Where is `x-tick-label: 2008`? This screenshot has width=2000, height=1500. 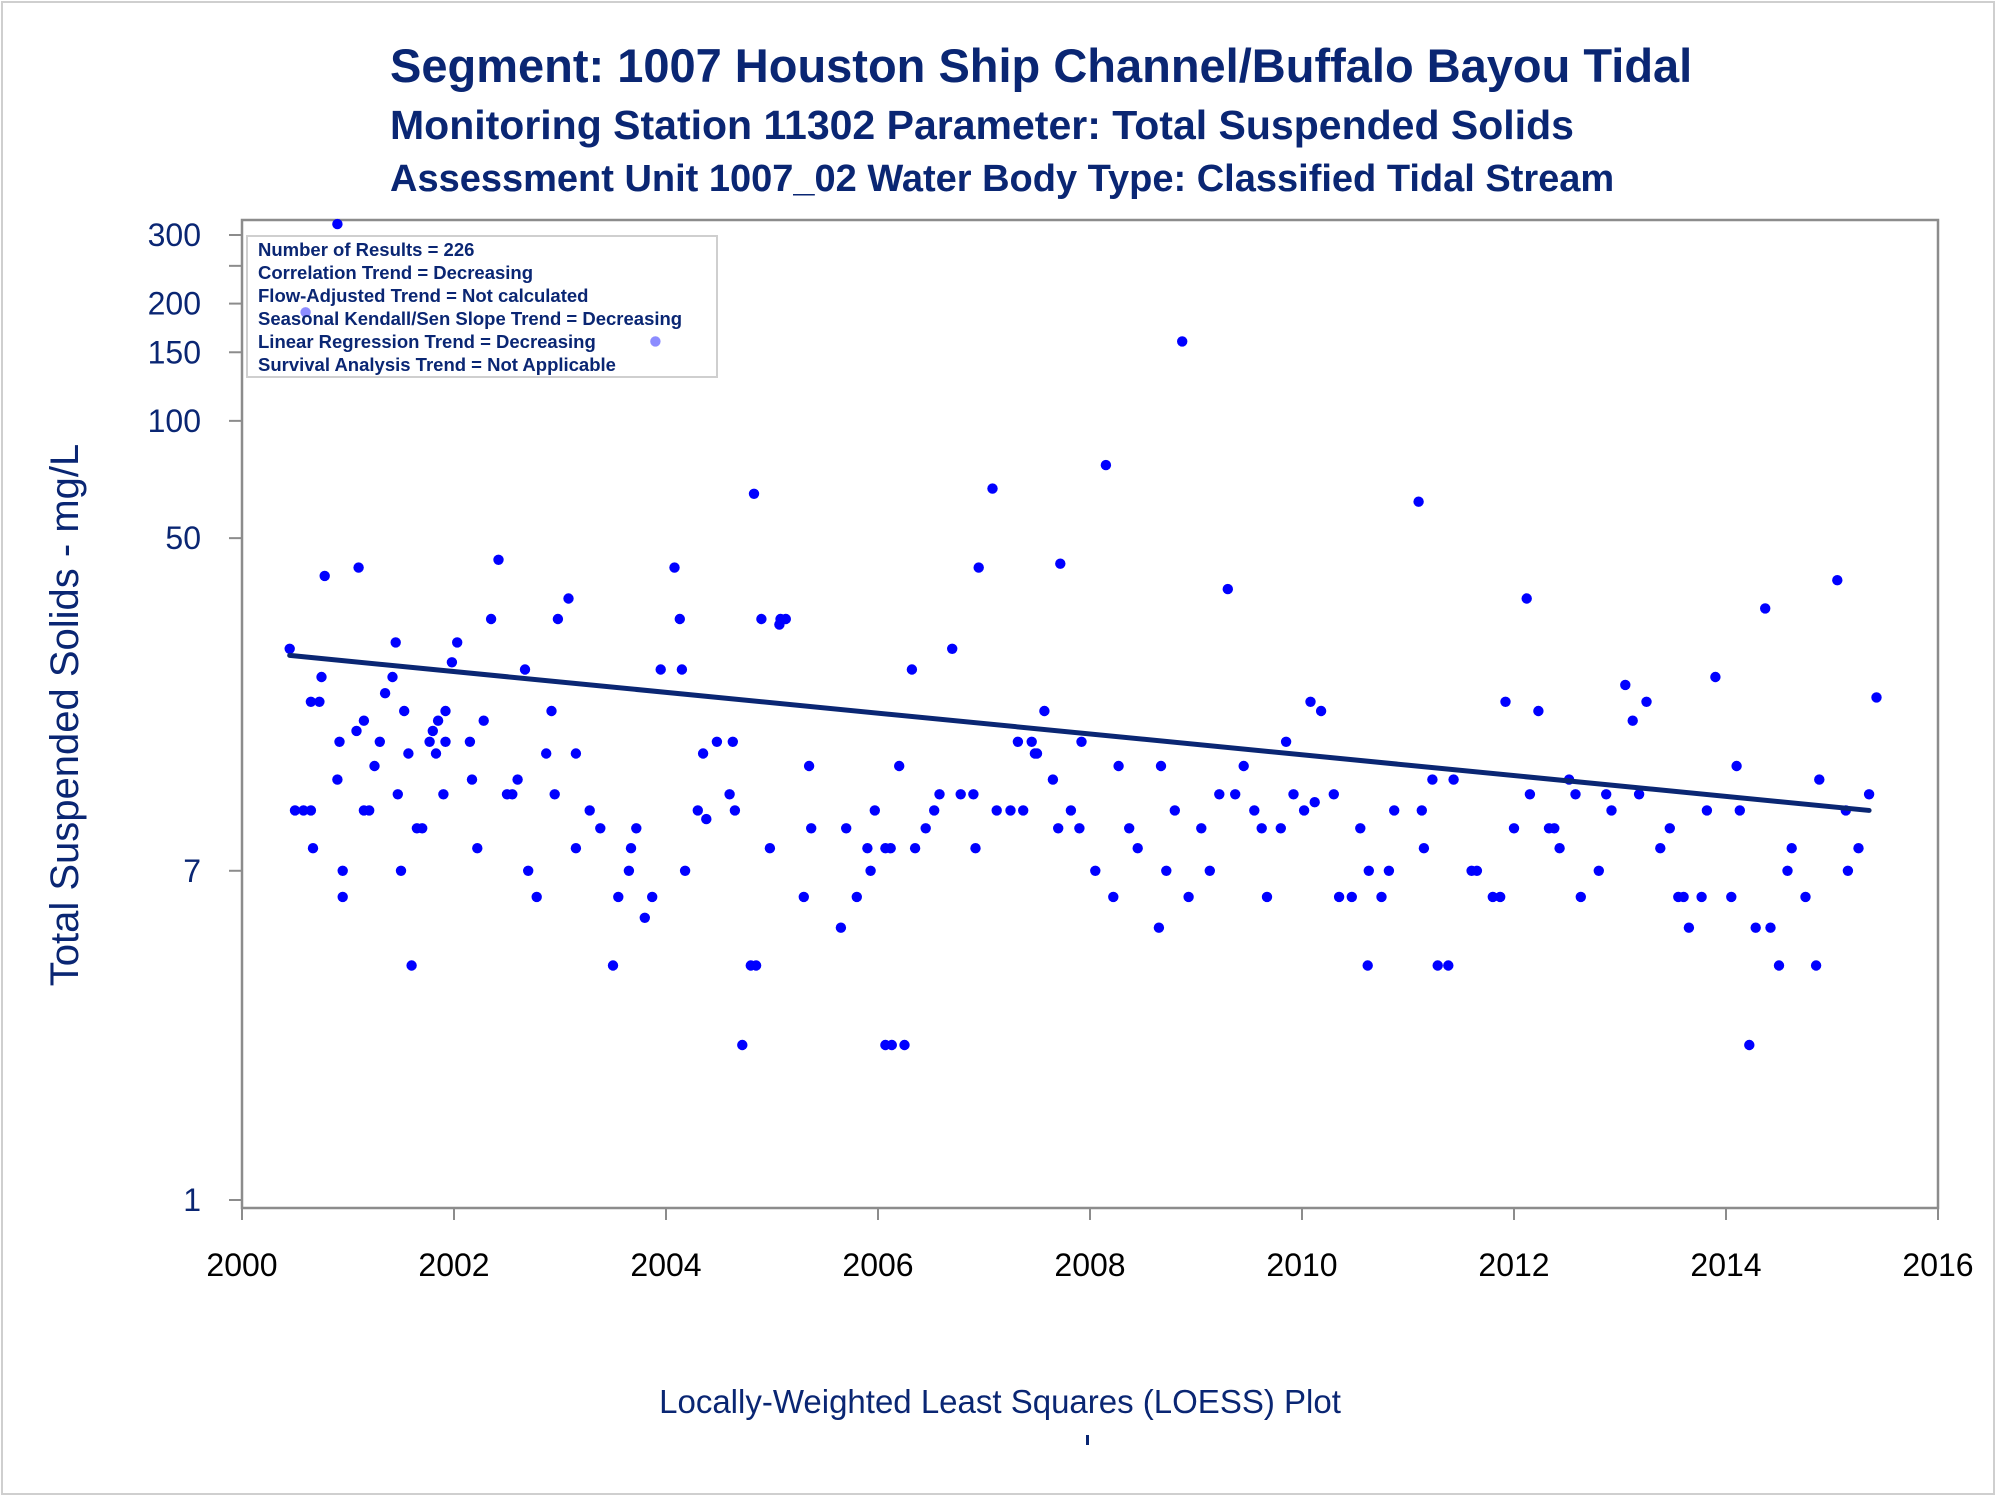
x-tick-label: 2008 is located at coordinates (1089, 1265).